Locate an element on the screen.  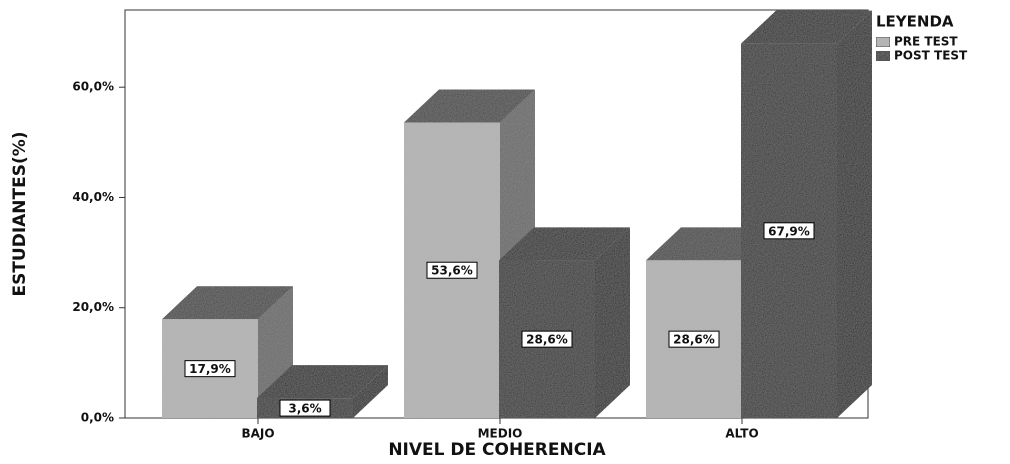
legend-label: POST TEST is located at coordinates (931, 56).